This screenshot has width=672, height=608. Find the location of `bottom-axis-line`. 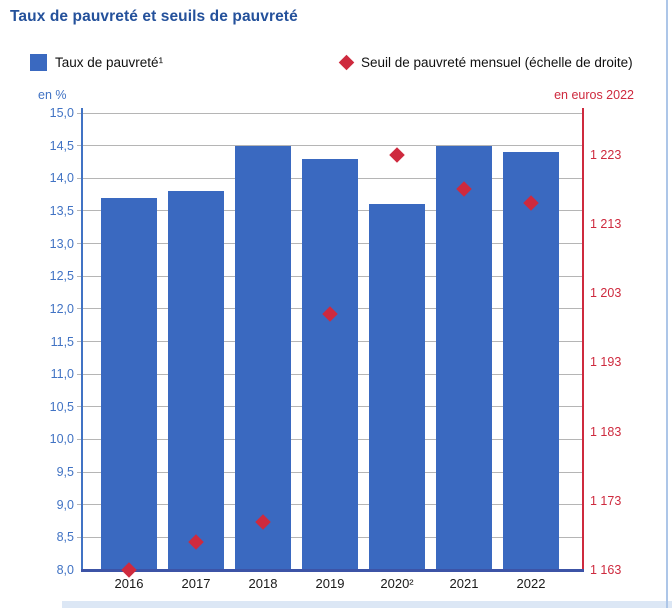

bottom-axis-line is located at coordinates (332, 570).